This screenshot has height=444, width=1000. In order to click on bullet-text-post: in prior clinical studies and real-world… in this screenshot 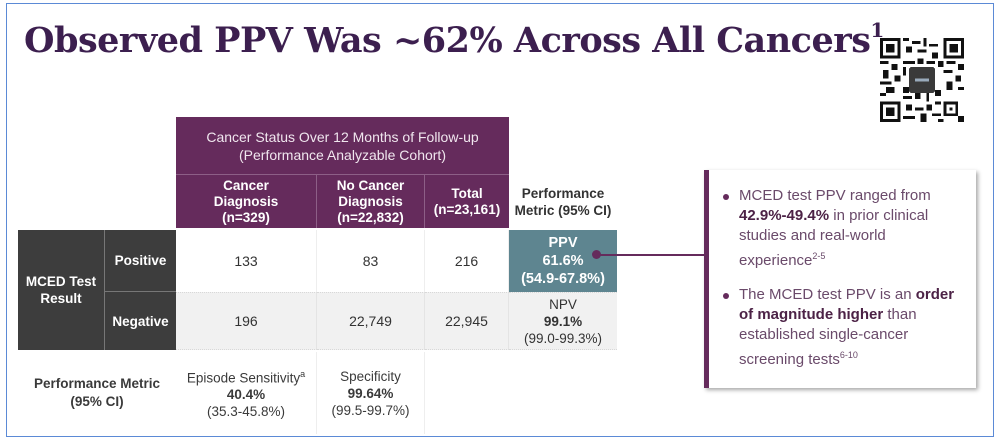, I will do `click(834, 238)`.